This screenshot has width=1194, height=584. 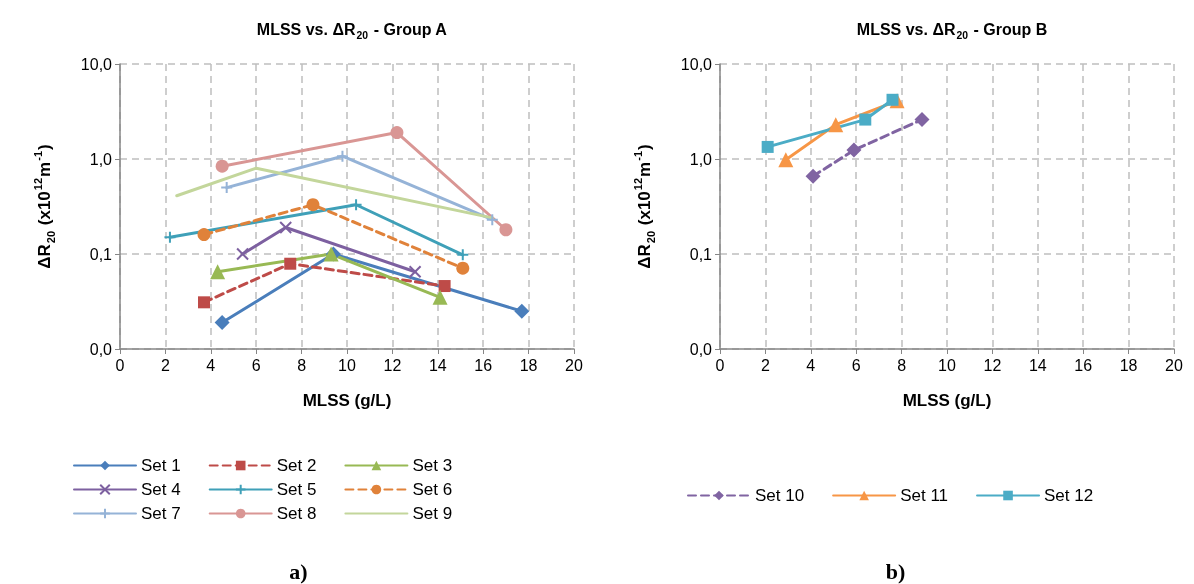 I want to click on legend-label: Set 11, so click(x=924, y=495).